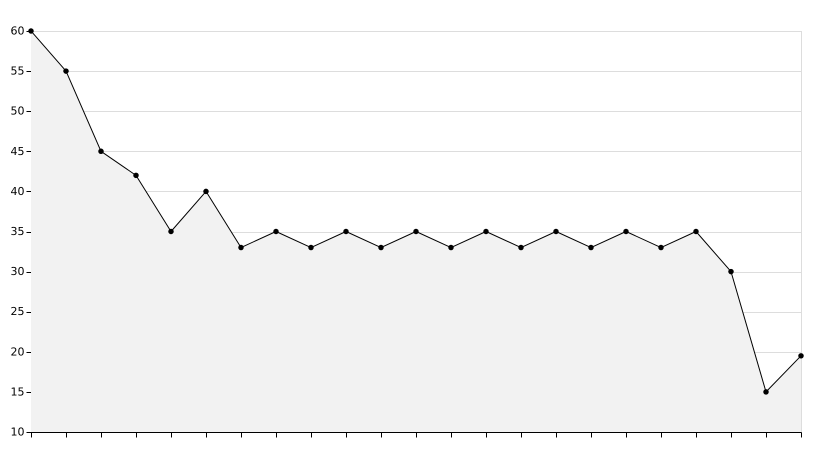  I want to click on y-tick-label: 40, so click(17, 191).